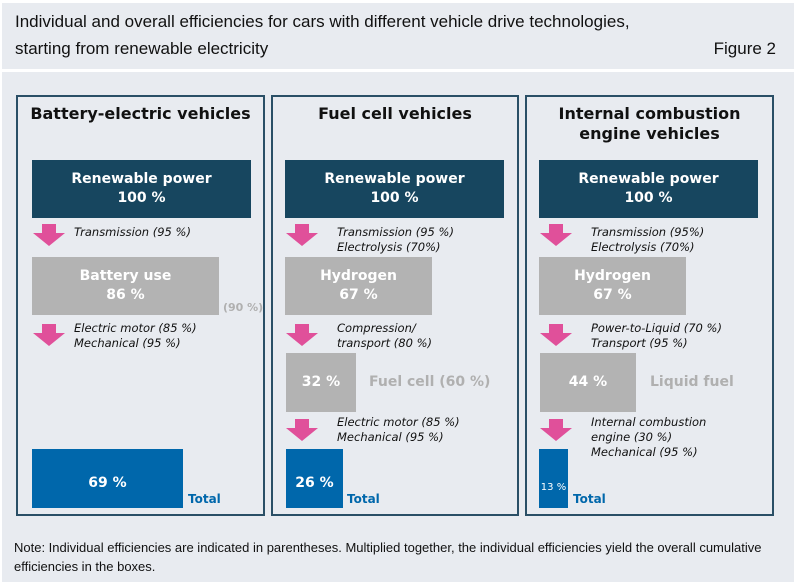  What do you see at coordinates (140, 113) in the screenshot?
I see `panel-title: Battery-electric vehicles` at bounding box center [140, 113].